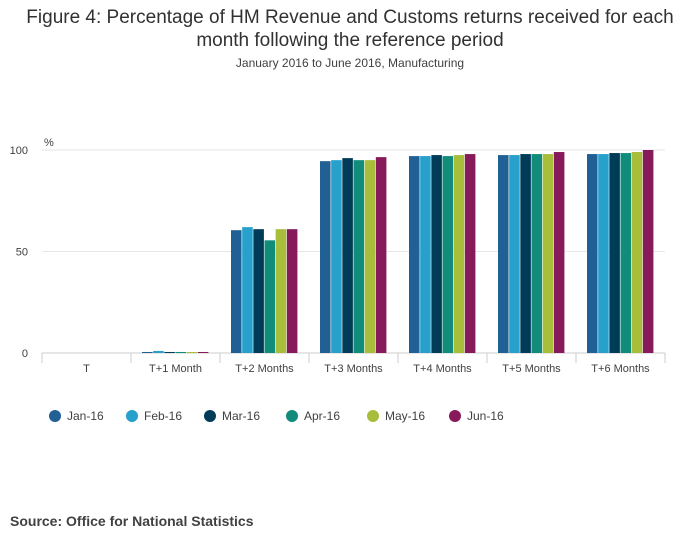 The image size is (700, 549). I want to click on x-tick-label: T+4 Months, so click(442, 369).